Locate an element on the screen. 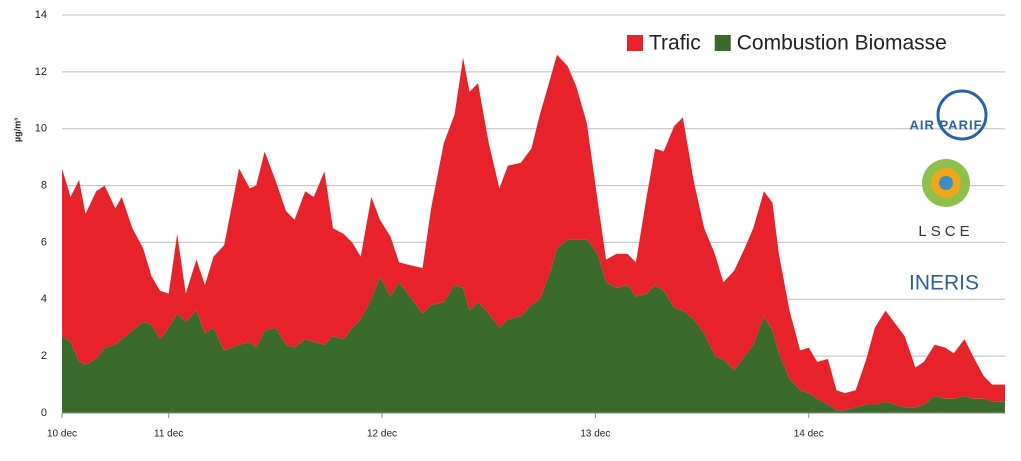 Image resolution: width=1021 pixels, height=461 pixels. y-axis-label: µg/m³ is located at coordinates (17, 130).